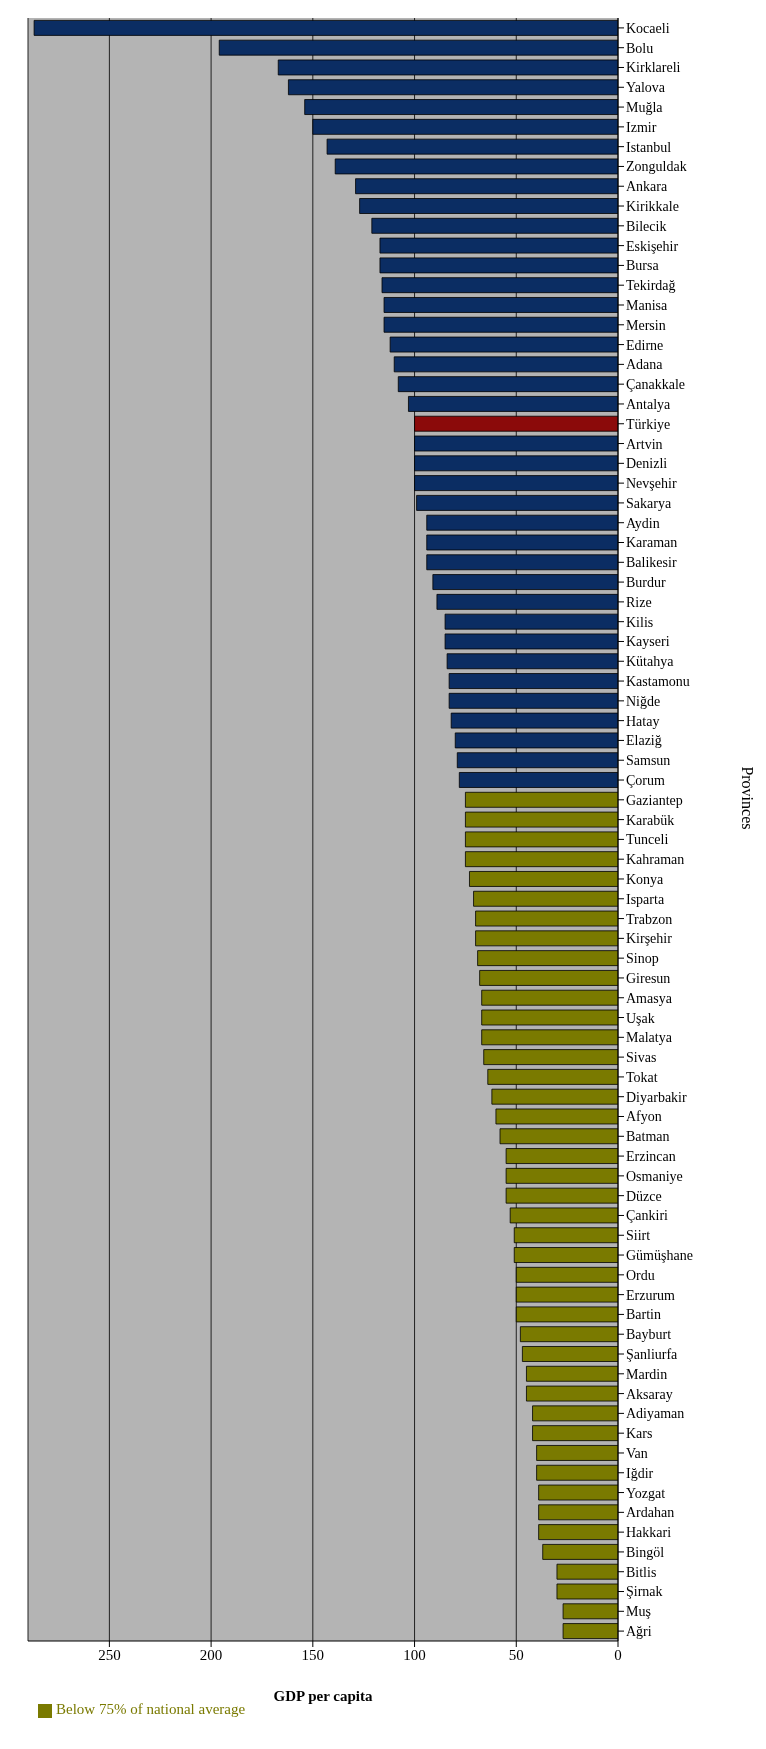 The image size is (766, 1749). What do you see at coordinates (642, 1077) in the screenshot?
I see `y-tick-label: Tokat` at bounding box center [642, 1077].